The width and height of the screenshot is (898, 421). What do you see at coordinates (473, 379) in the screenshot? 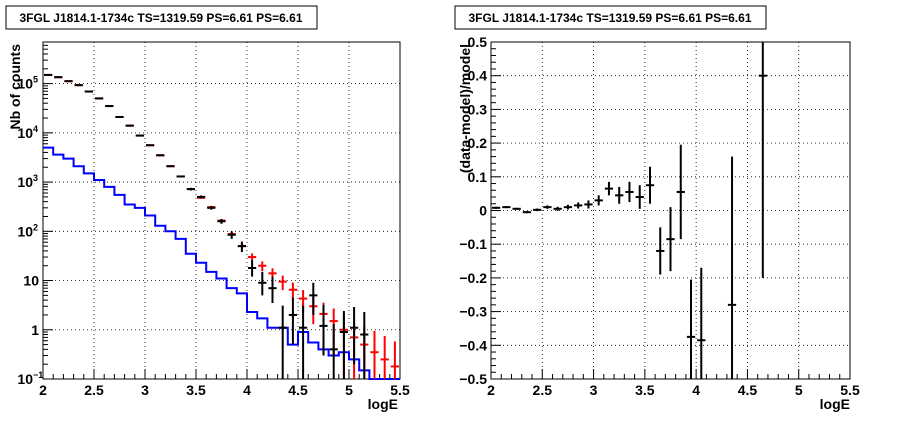
I see `residuals-y-tick-label: −0.5` at bounding box center [473, 379].